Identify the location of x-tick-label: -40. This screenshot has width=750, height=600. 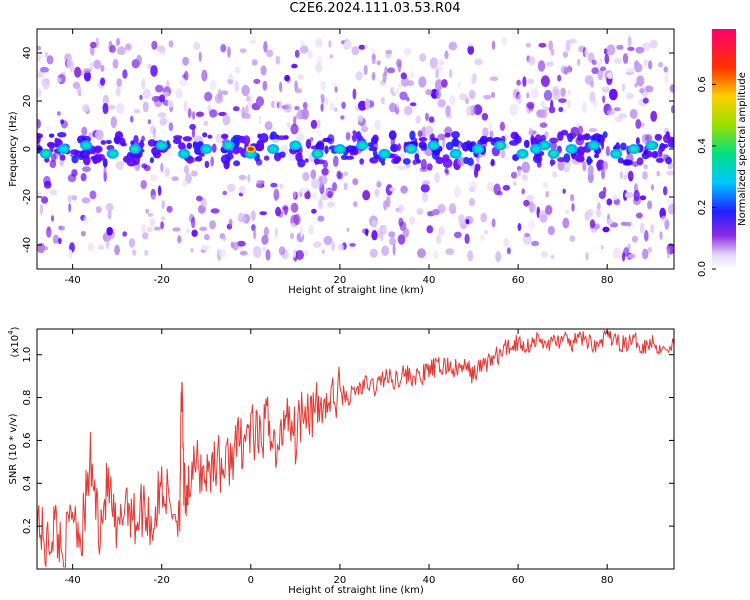
(72, 280).